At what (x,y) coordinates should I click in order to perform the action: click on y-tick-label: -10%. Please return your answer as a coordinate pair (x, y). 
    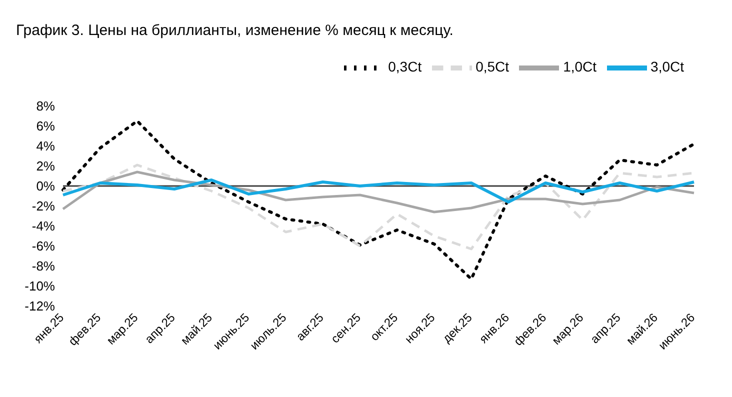
    Looking at the image, I should click on (40, 286).